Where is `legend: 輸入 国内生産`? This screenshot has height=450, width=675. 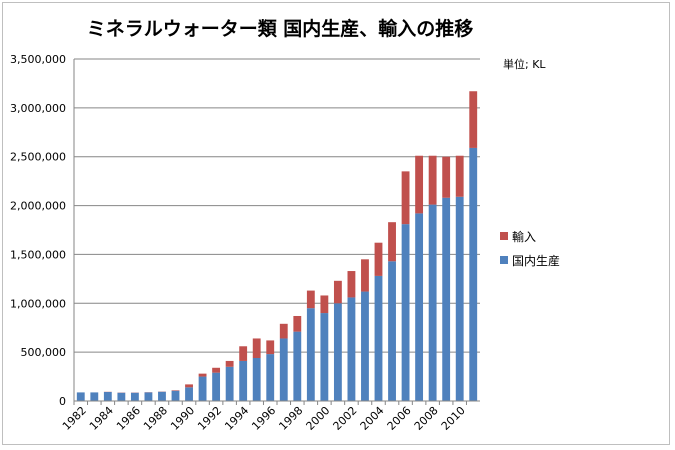
legend: 輸入 国内生産 is located at coordinates (530, 248).